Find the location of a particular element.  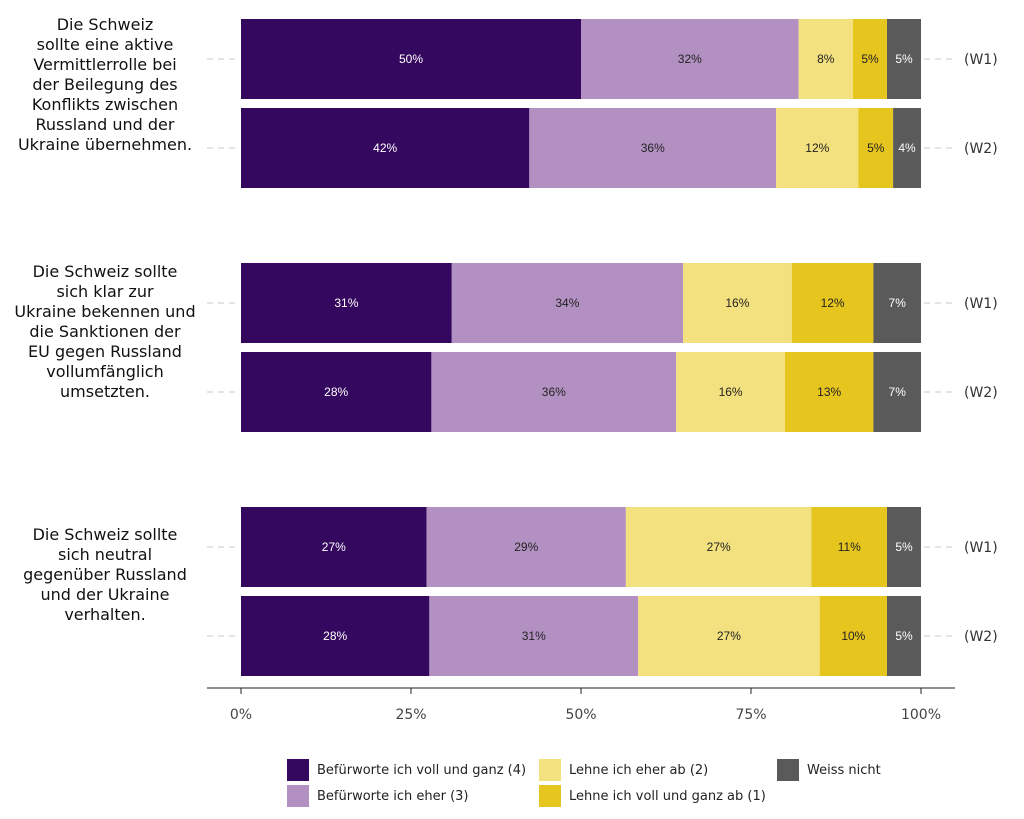

question-line: Ukraine übernehmen. is located at coordinates (105, 144).